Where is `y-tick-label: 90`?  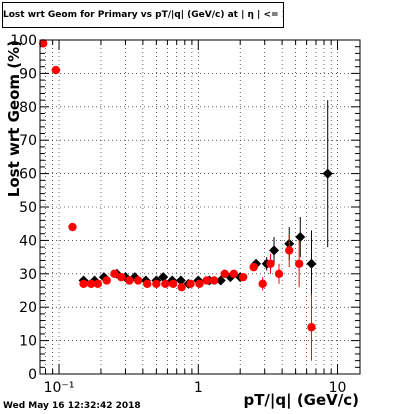 y-tick-label: 90 is located at coordinates (28, 74).